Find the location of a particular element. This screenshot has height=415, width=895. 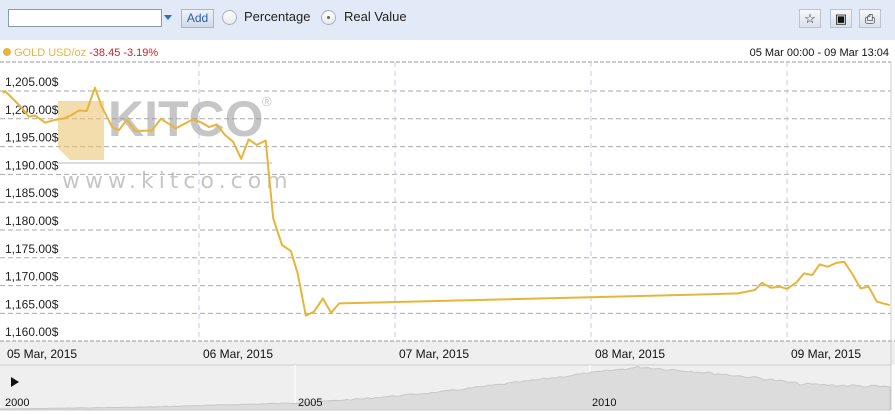

toolbar: Add Percentage Real Value ☆ ▣ ⎙ is located at coordinates (447, 20).